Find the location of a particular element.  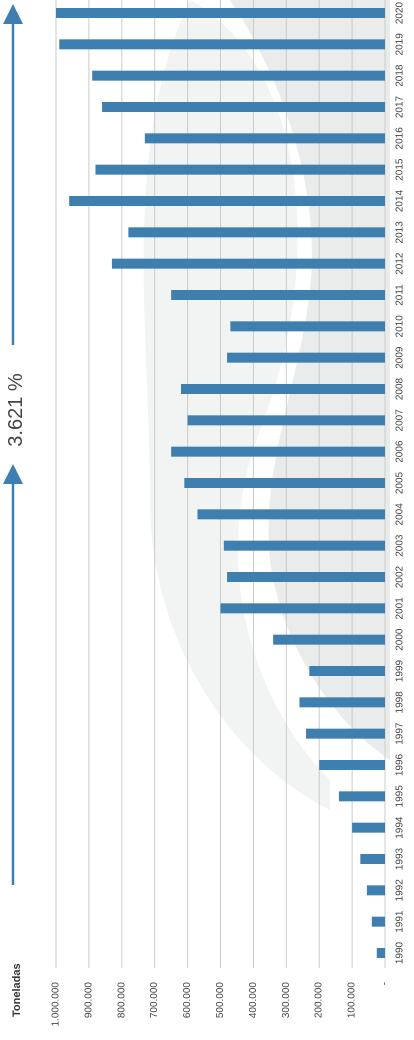

y-tick-label: 300.000 is located at coordinates (286, 1000).